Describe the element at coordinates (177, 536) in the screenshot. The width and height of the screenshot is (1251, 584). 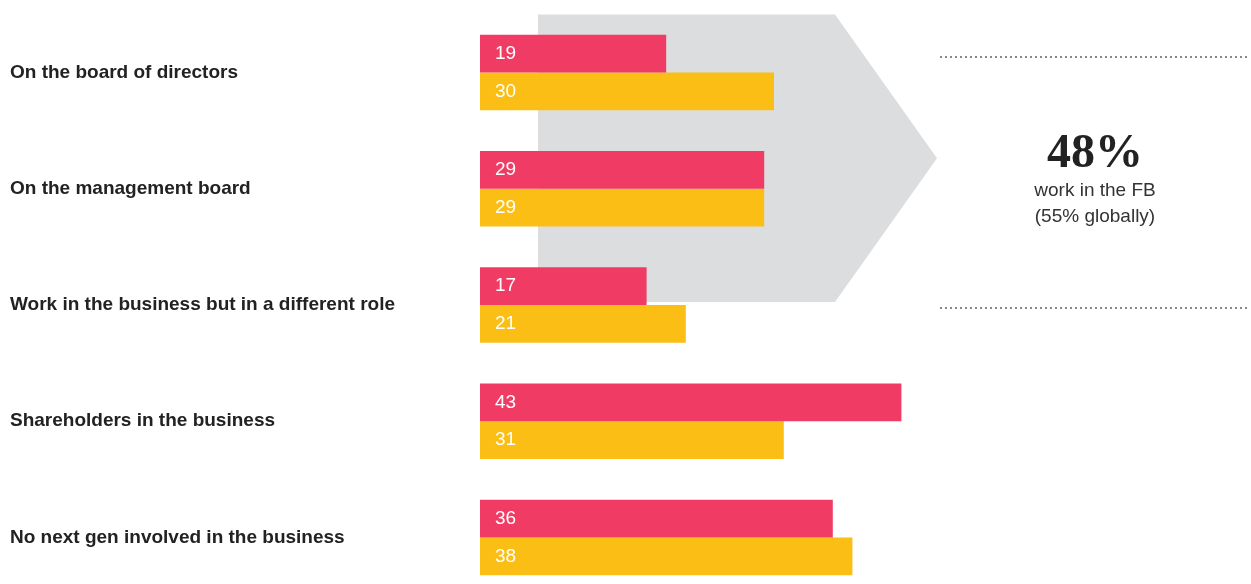
I see `y-tick-label: No next gen involved in the business` at that location.